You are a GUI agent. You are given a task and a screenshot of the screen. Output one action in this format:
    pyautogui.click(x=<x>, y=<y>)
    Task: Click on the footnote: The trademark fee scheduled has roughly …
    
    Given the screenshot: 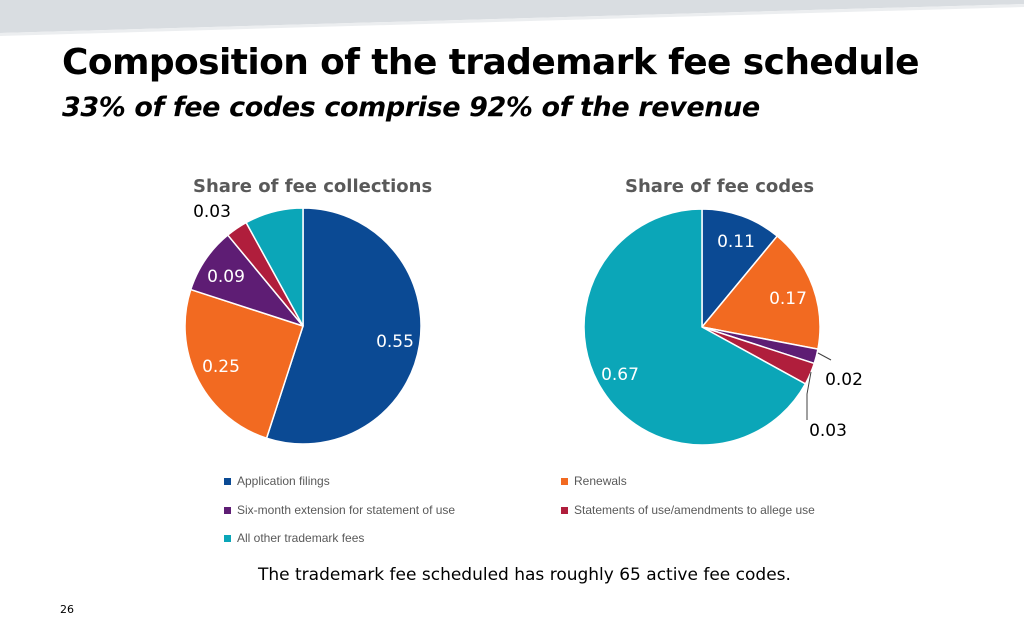 What is the action you would take?
    pyautogui.click(x=524, y=575)
    